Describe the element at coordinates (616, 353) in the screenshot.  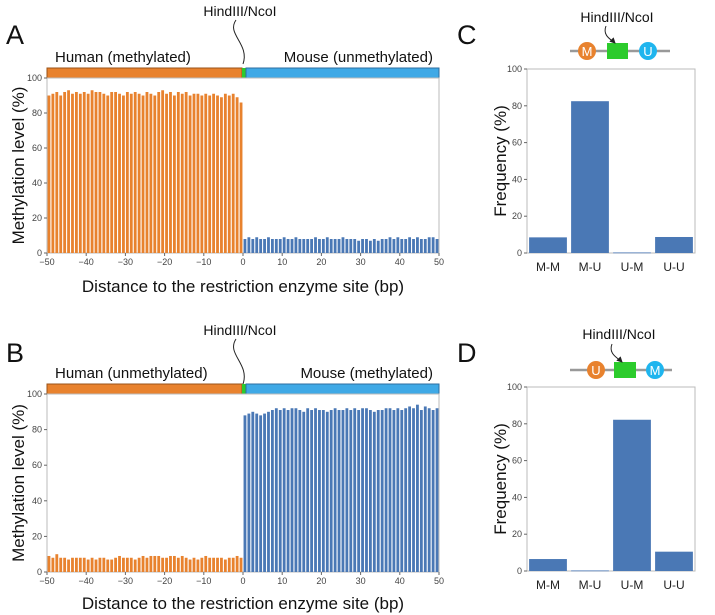
I see `site-arrow-d` at that location.